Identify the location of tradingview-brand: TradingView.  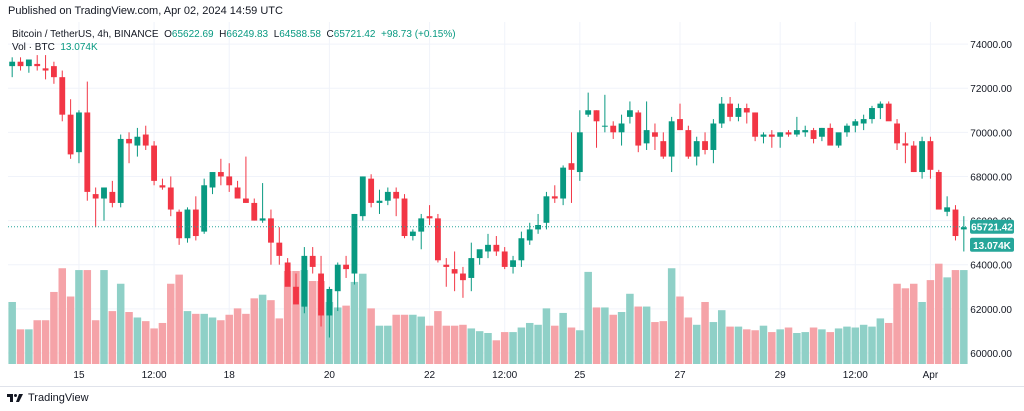
(47, 398).